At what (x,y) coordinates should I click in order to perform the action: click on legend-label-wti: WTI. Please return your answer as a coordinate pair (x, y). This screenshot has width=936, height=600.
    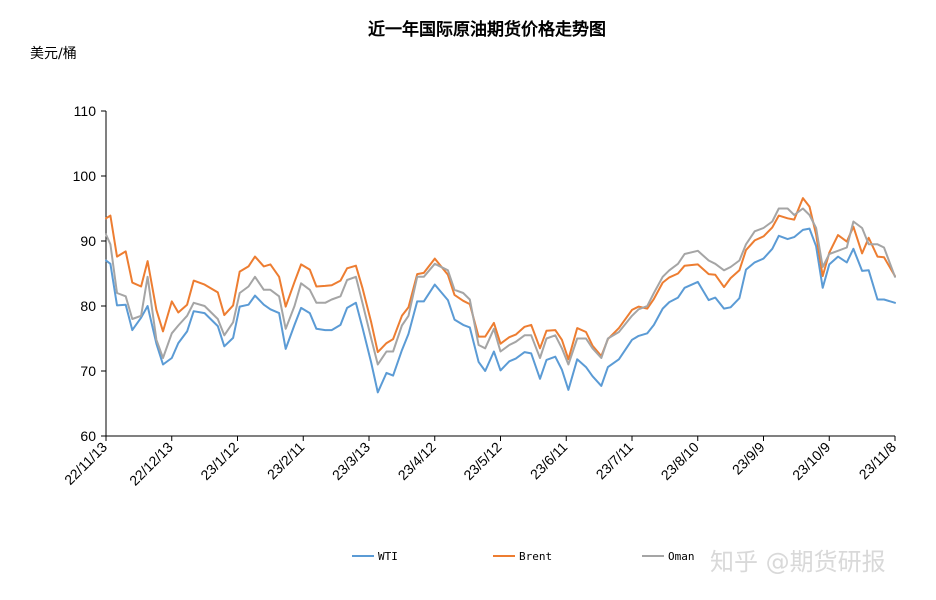
    Looking at the image, I should click on (388, 556).